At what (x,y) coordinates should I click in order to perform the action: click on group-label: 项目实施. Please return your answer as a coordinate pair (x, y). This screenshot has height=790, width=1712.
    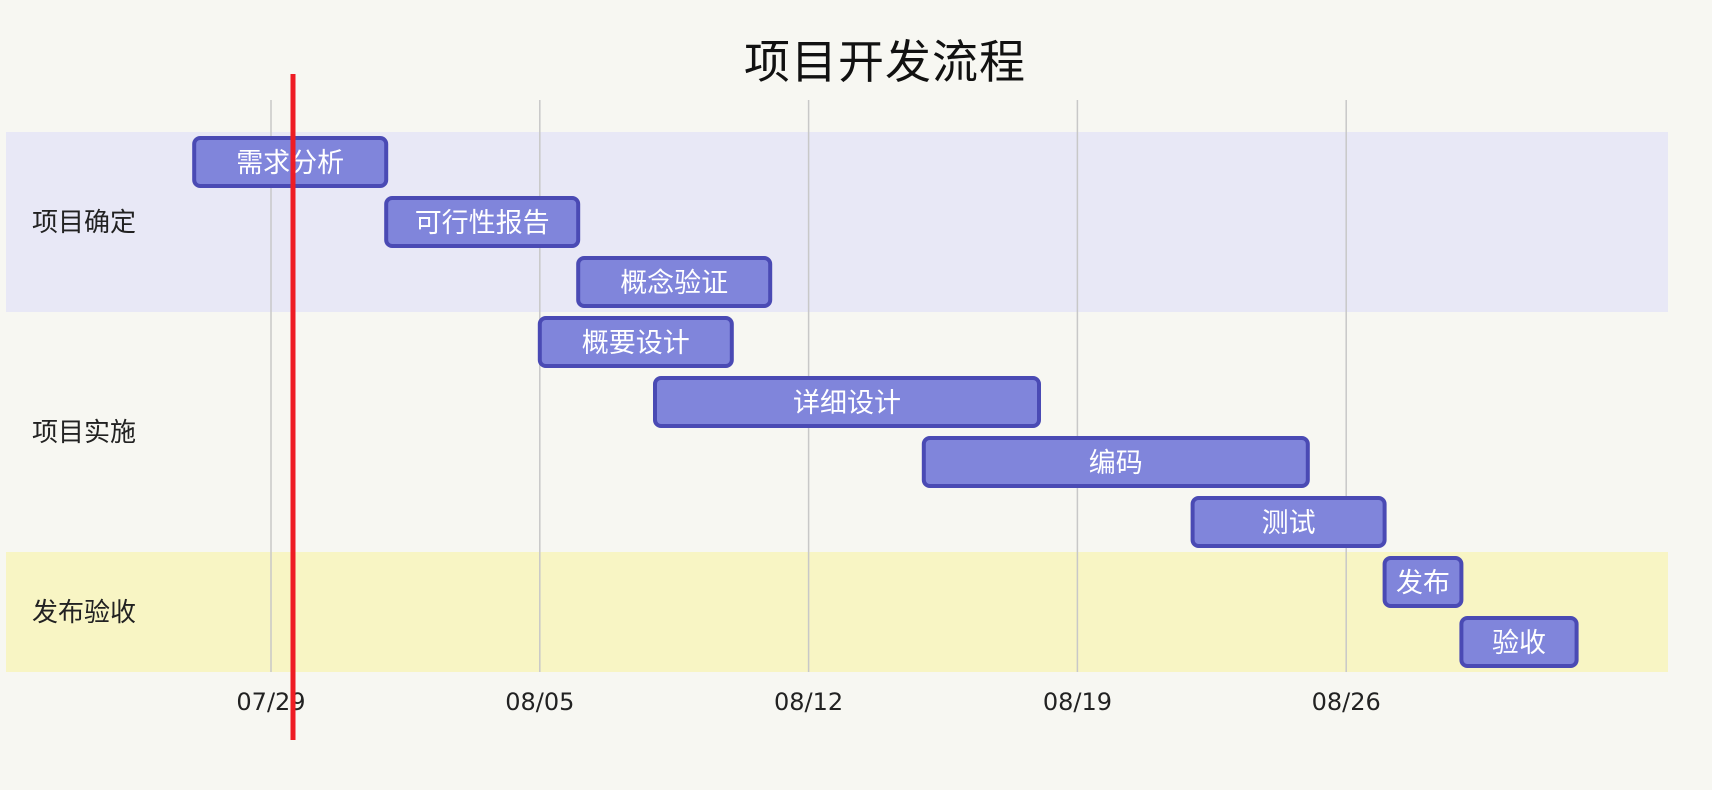
    Looking at the image, I should click on (84, 433).